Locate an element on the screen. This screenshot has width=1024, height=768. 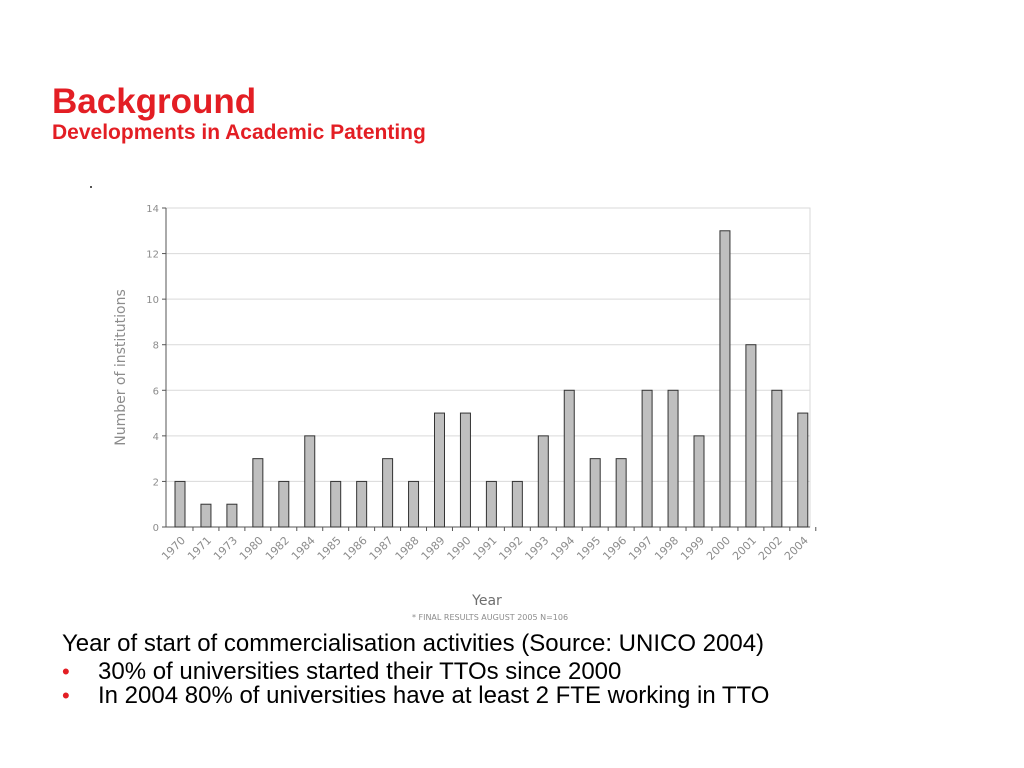
bar-1982 is located at coordinates (284, 504).